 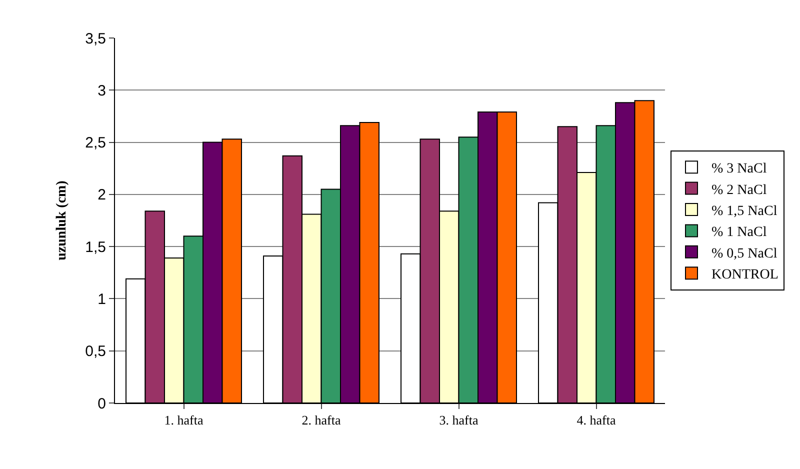 What do you see at coordinates (739, 169) in the screenshot?
I see `legend-label: % 3 NaCl` at bounding box center [739, 169].